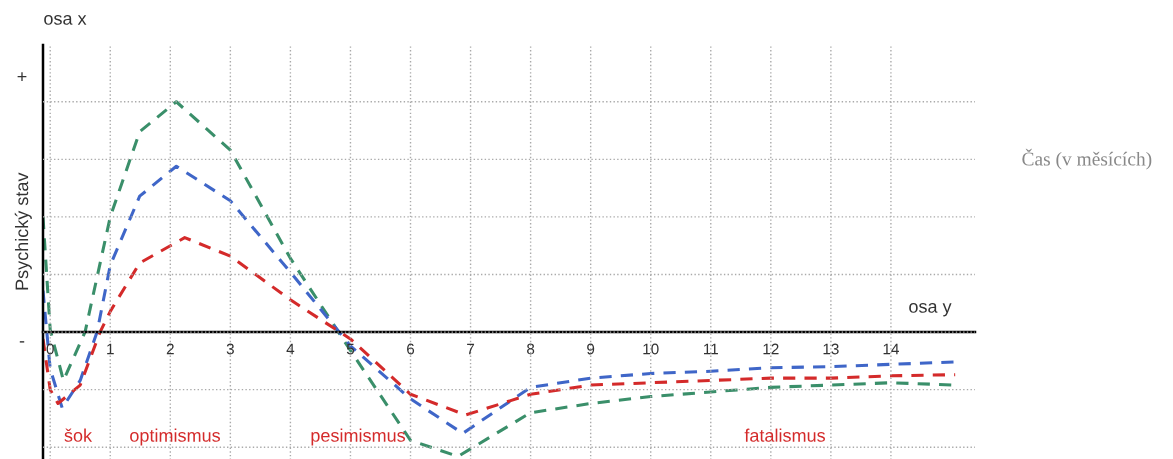  Describe the element at coordinates (784, 435) in the screenshot. I see `annotation: fatalismus` at that location.